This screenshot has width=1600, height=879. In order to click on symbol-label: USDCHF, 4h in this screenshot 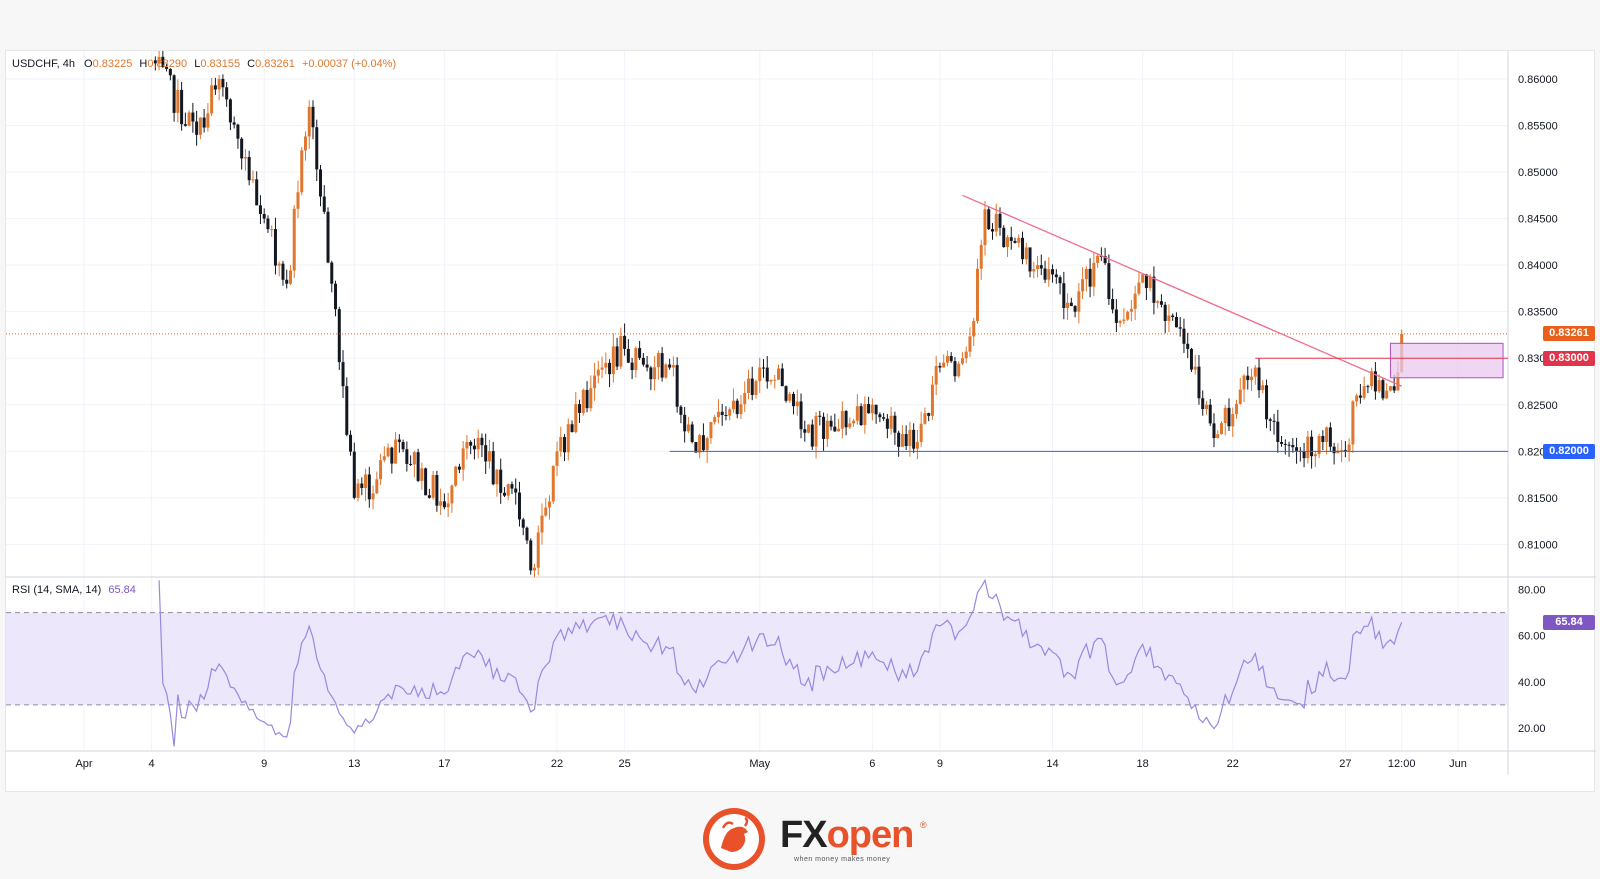, I will do `click(43, 64)`.